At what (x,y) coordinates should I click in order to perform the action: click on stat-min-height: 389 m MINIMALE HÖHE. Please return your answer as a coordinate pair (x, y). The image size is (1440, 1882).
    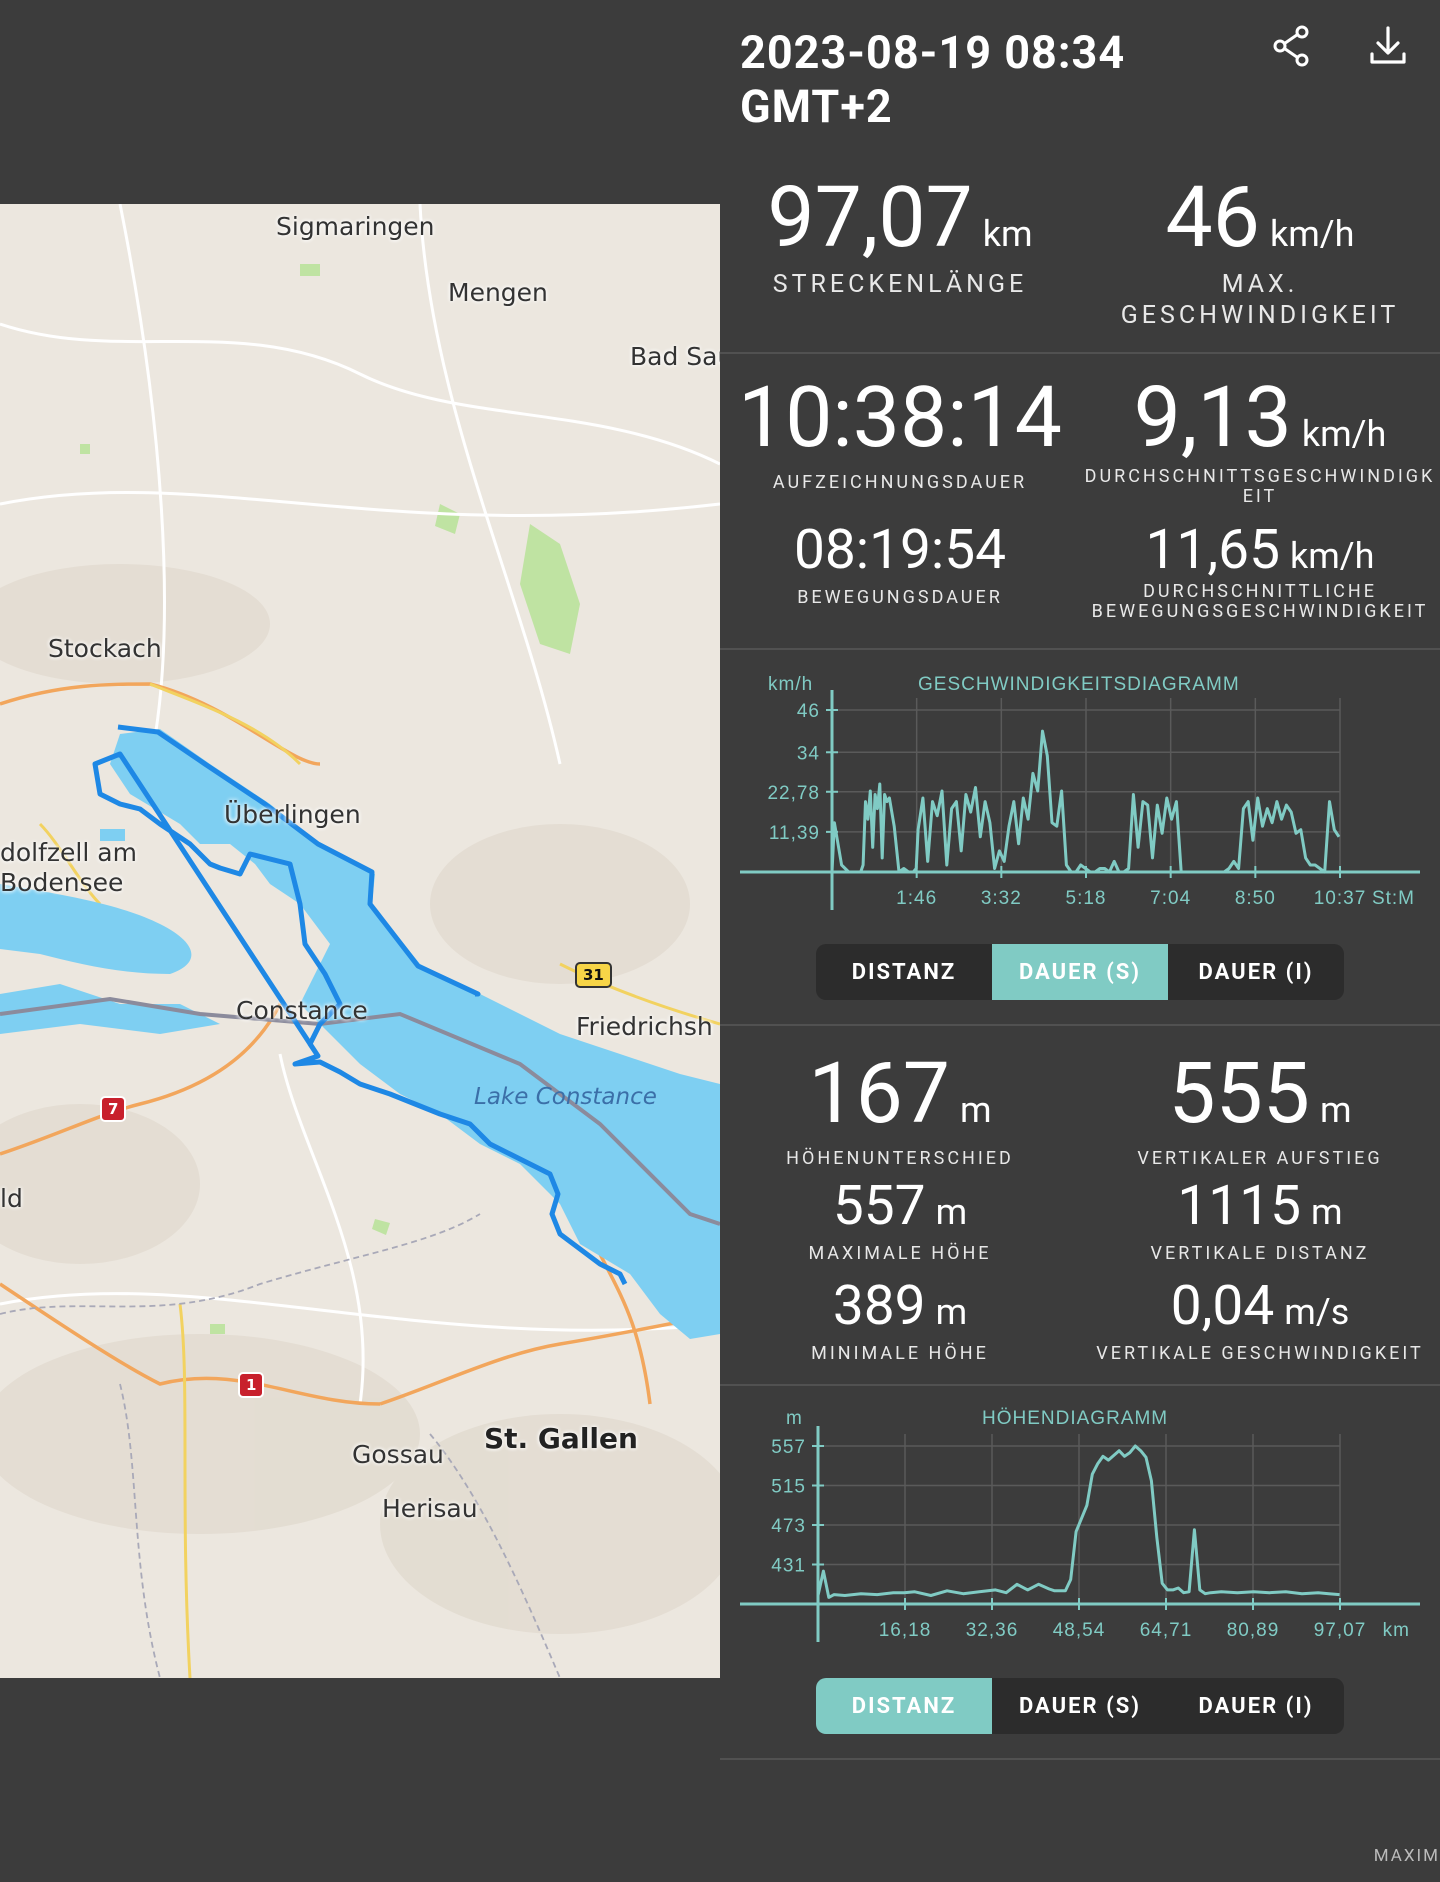
    Looking at the image, I should click on (900, 1321).